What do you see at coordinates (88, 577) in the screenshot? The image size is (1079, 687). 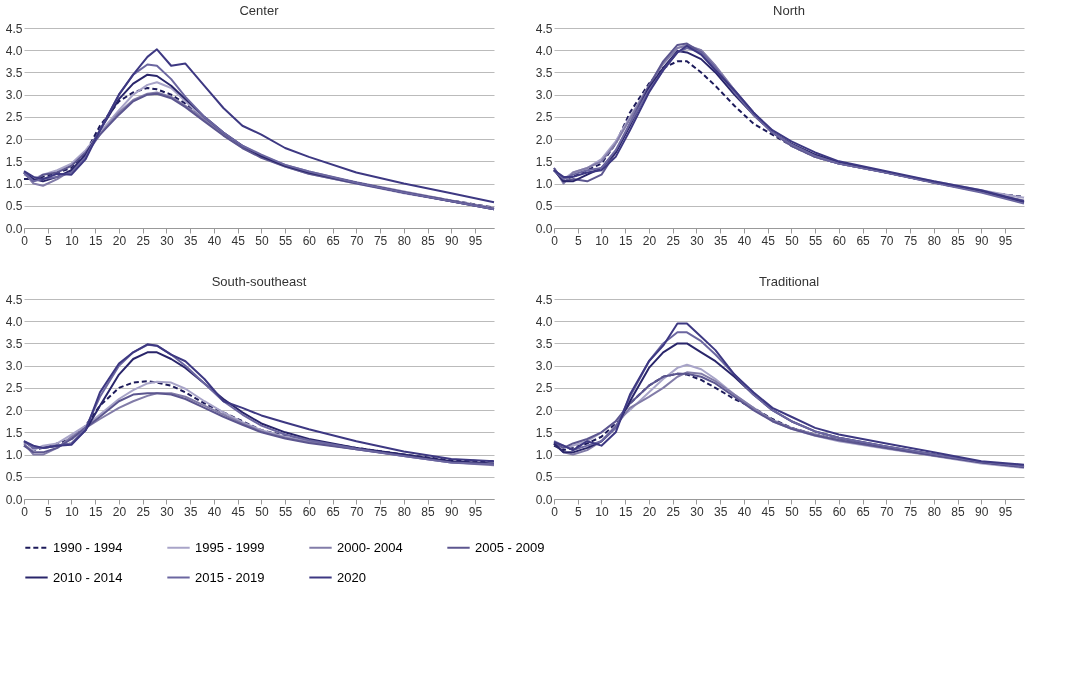 I see `legend-label: 2010 - 2014` at bounding box center [88, 577].